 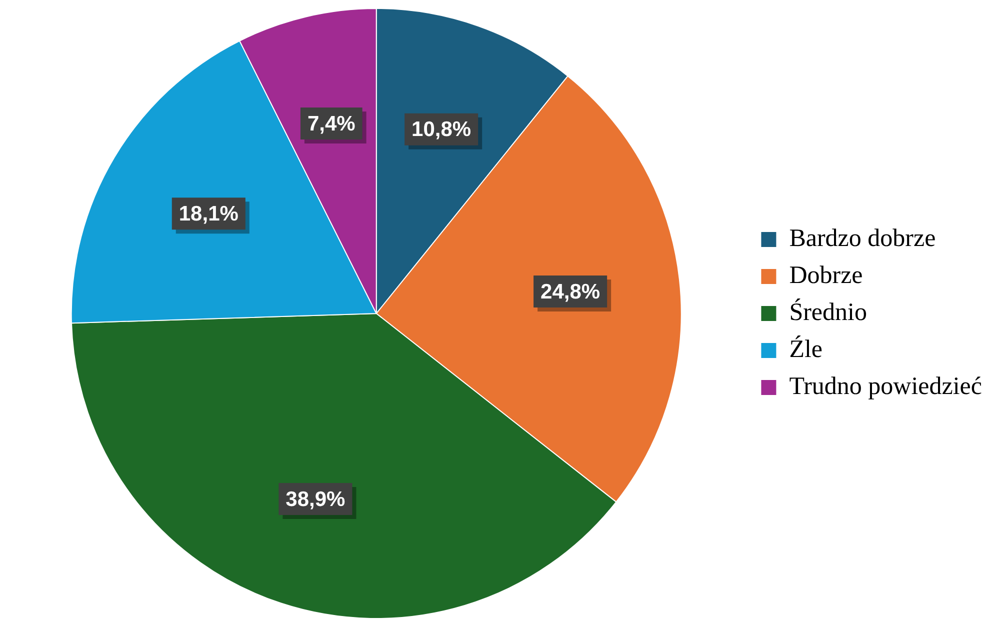 I want to click on legend-label: Bardzo dobrze, so click(x=862, y=238).